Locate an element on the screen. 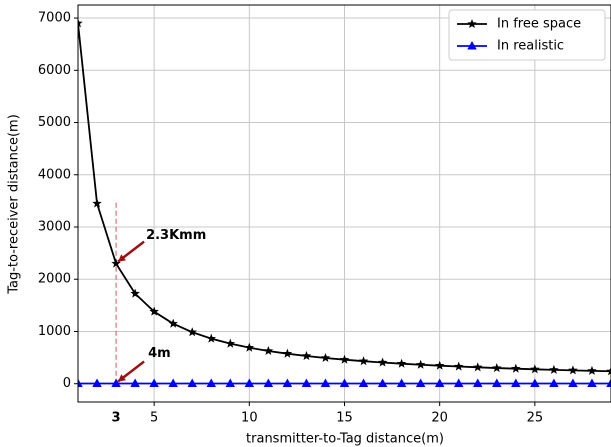  legend-label: In free space is located at coordinates (539, 24).